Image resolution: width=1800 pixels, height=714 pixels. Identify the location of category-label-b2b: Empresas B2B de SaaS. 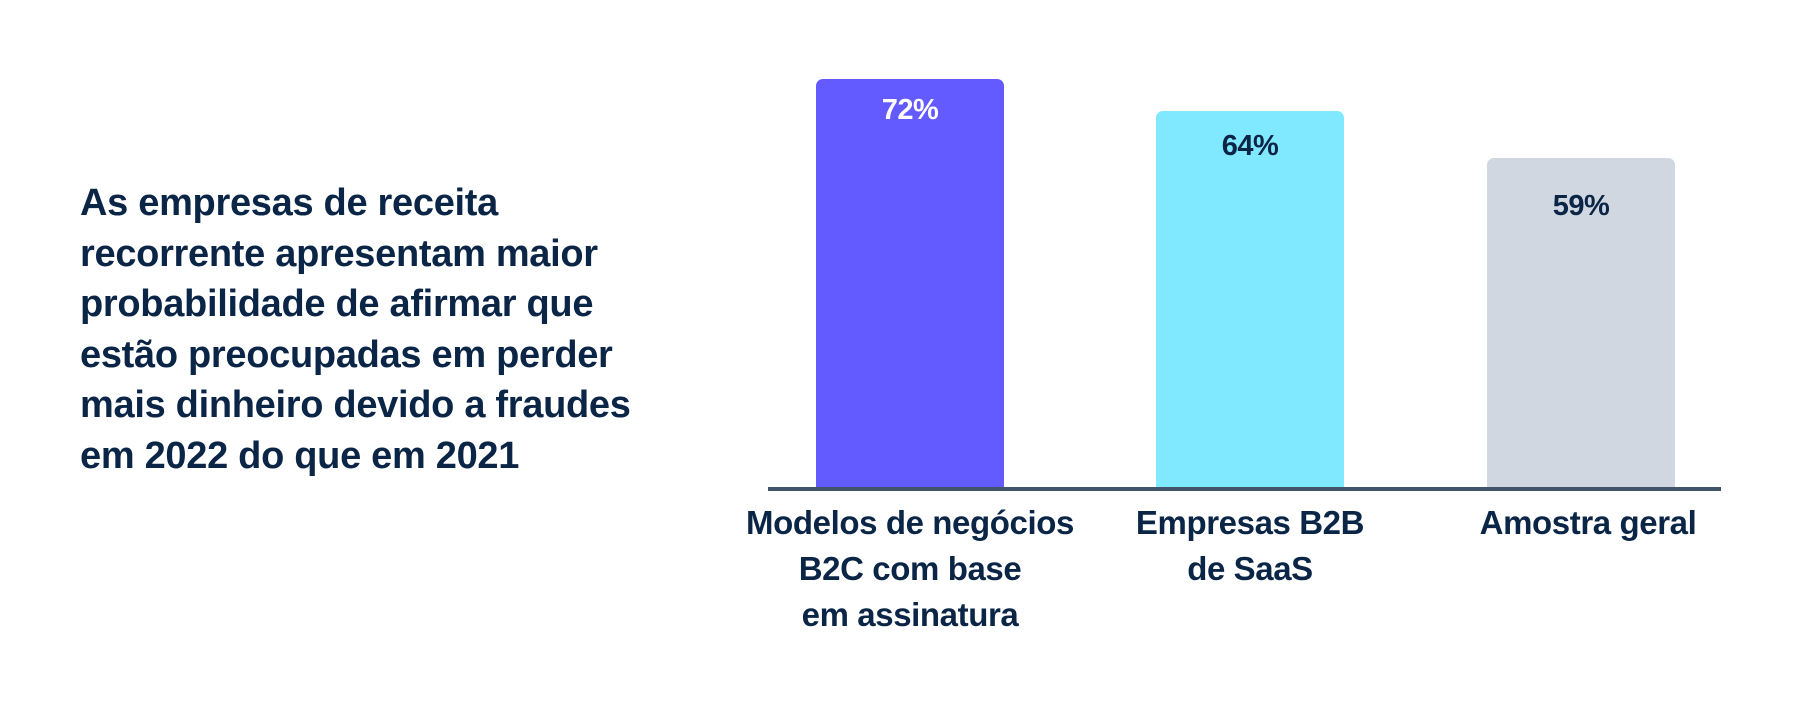
(1250, 546).